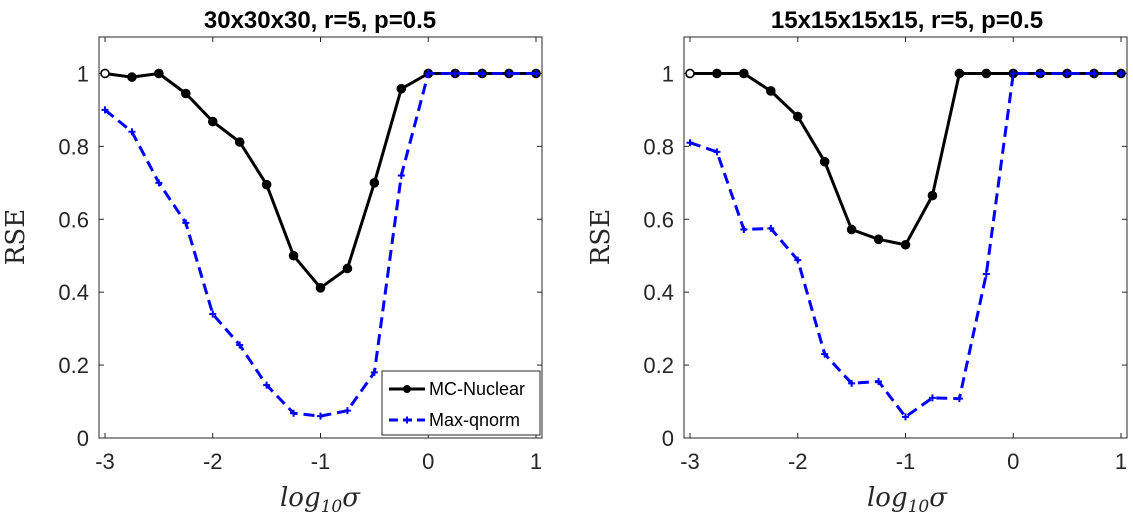 The height and width of the screenshot is (529, 1133). What do you see at coordinates (474, 420) in the screenshot?
I see `legend-label-max-qnorm: Max-qnorm` at bounding box center [474, 420].